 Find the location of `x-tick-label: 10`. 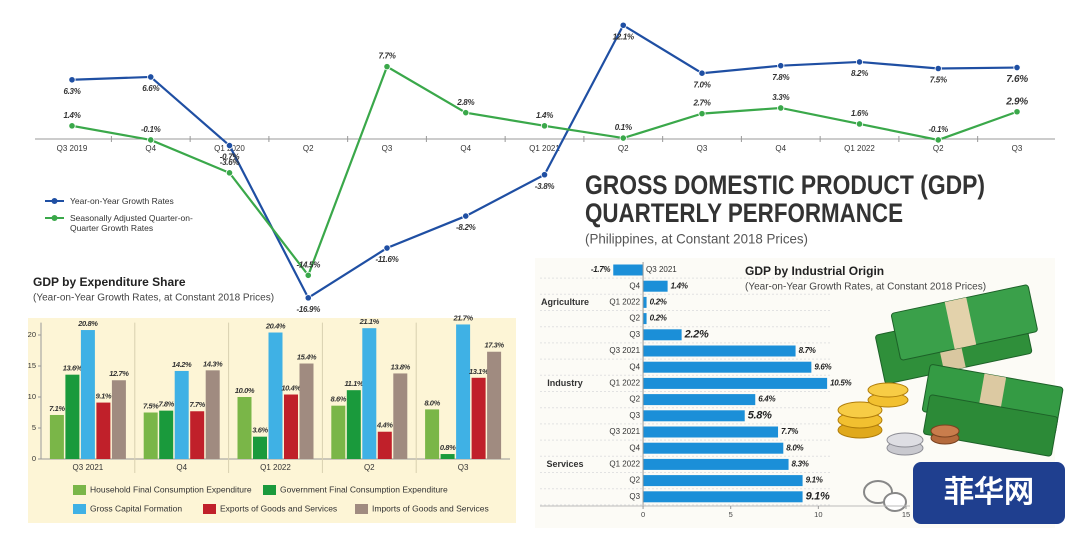

x-tick-label: 10 is located at coordinates (818, 514).